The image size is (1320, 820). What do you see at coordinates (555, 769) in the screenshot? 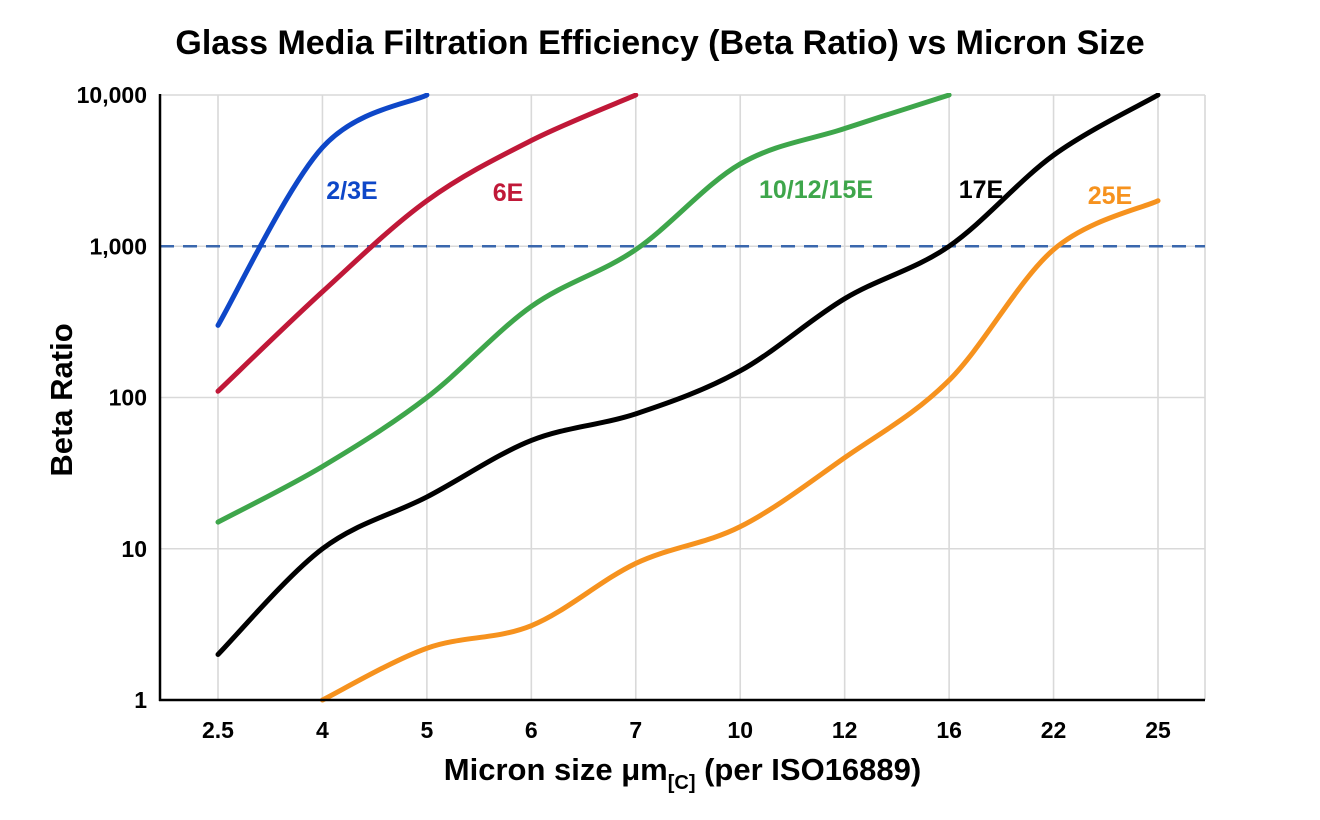
I see `x-axis-title-text: Micron size μm` at bounding box center [555, 769].